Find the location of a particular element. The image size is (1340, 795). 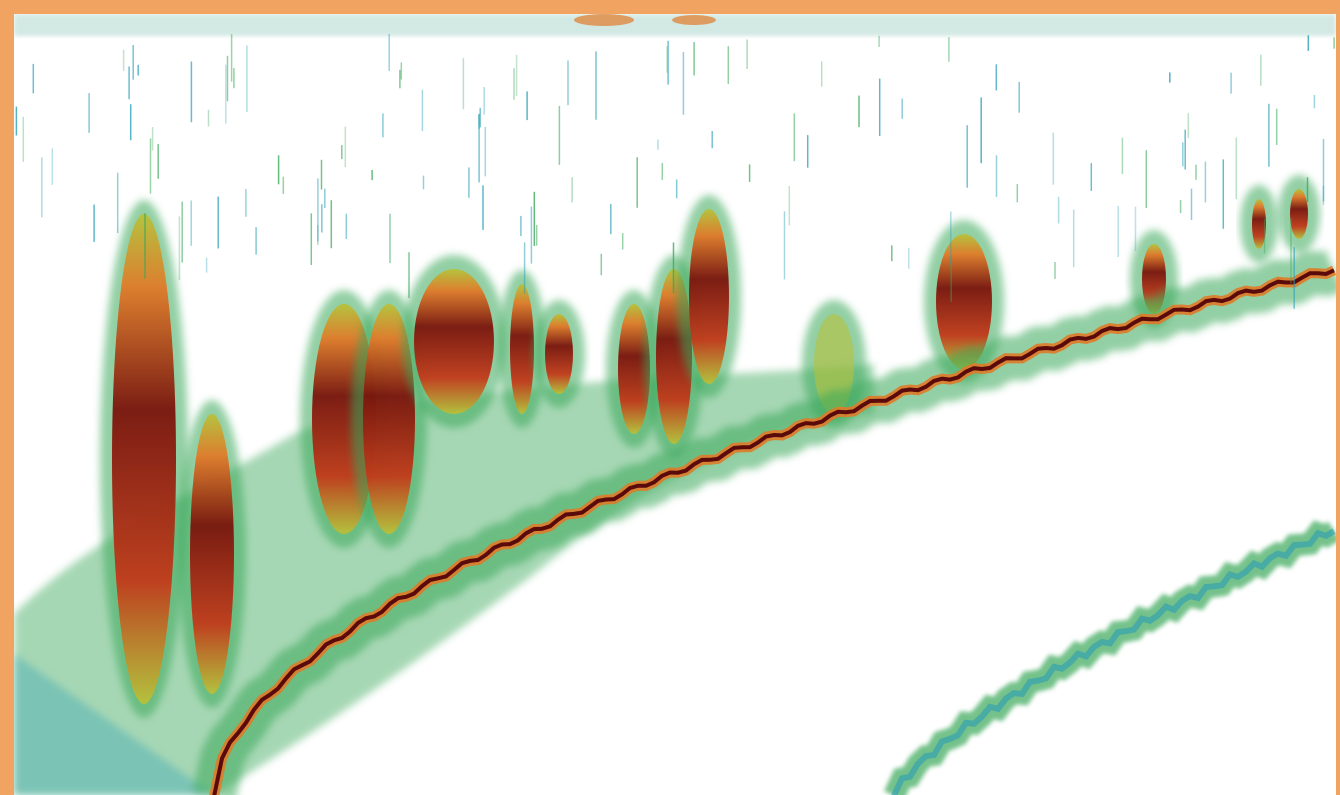

surface-noise is located at coordinates (675, 25).